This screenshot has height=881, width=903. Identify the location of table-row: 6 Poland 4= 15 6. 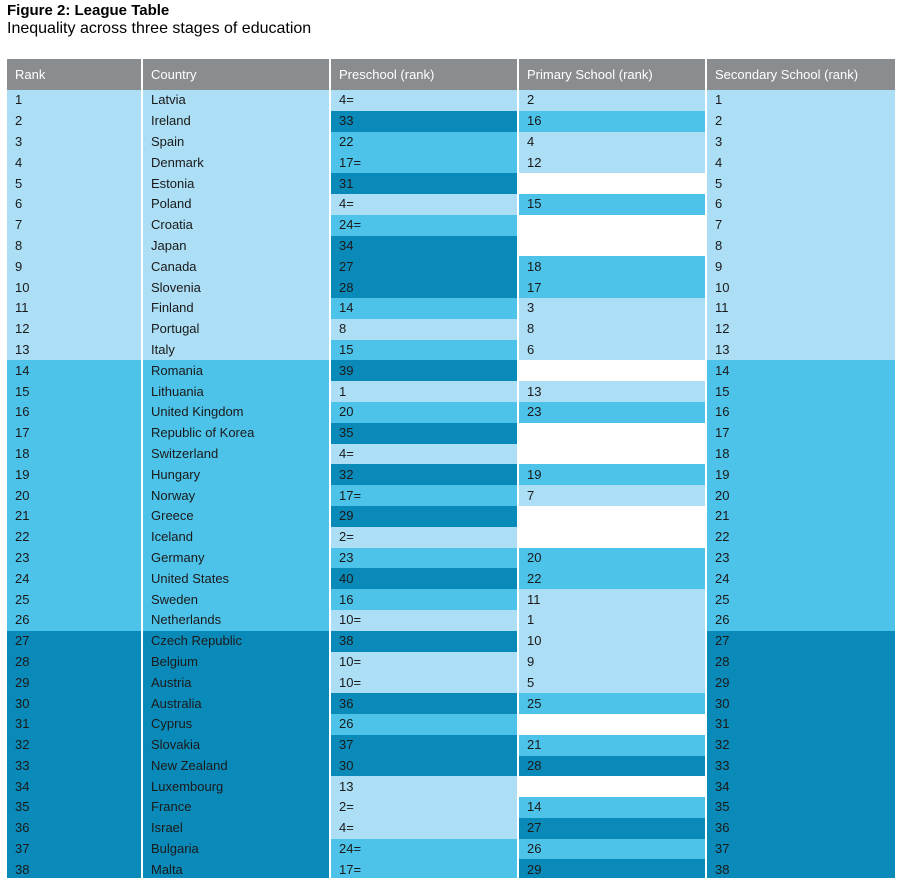
(451, 204).